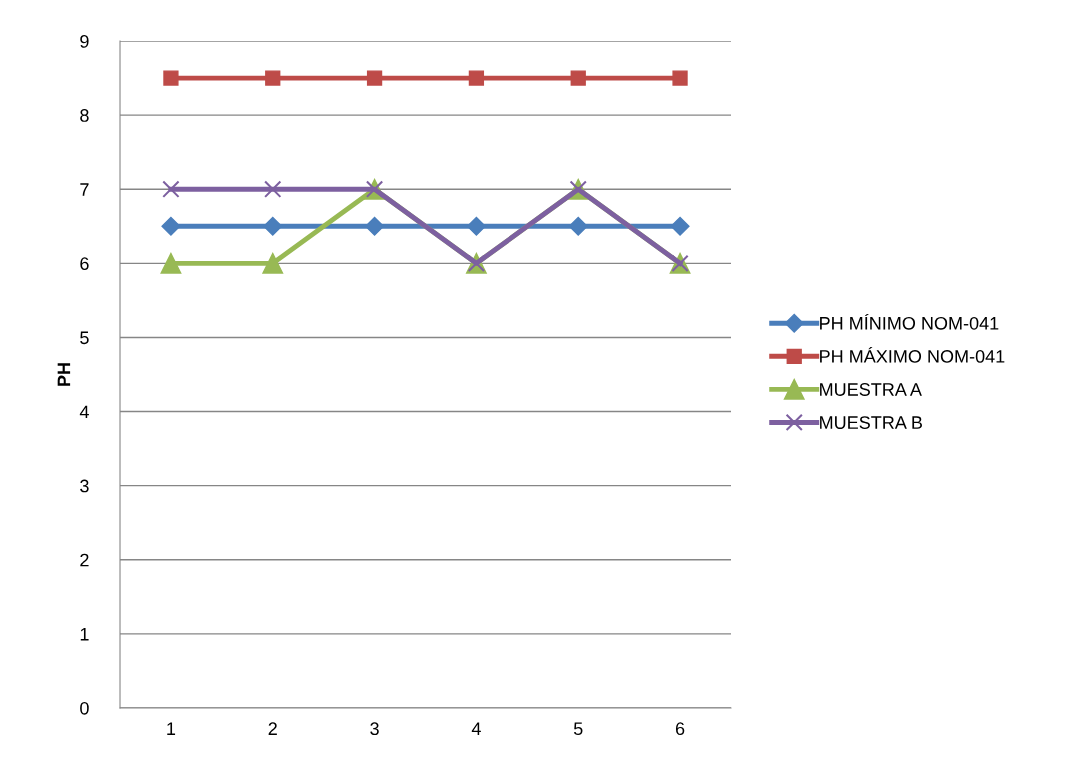 The height and width of the screenshot is (767, 1091). What do you see at coordinates (84, 560) in the screenshot?
I see `y-tick-label: 2` at bounding box center [84, 560].